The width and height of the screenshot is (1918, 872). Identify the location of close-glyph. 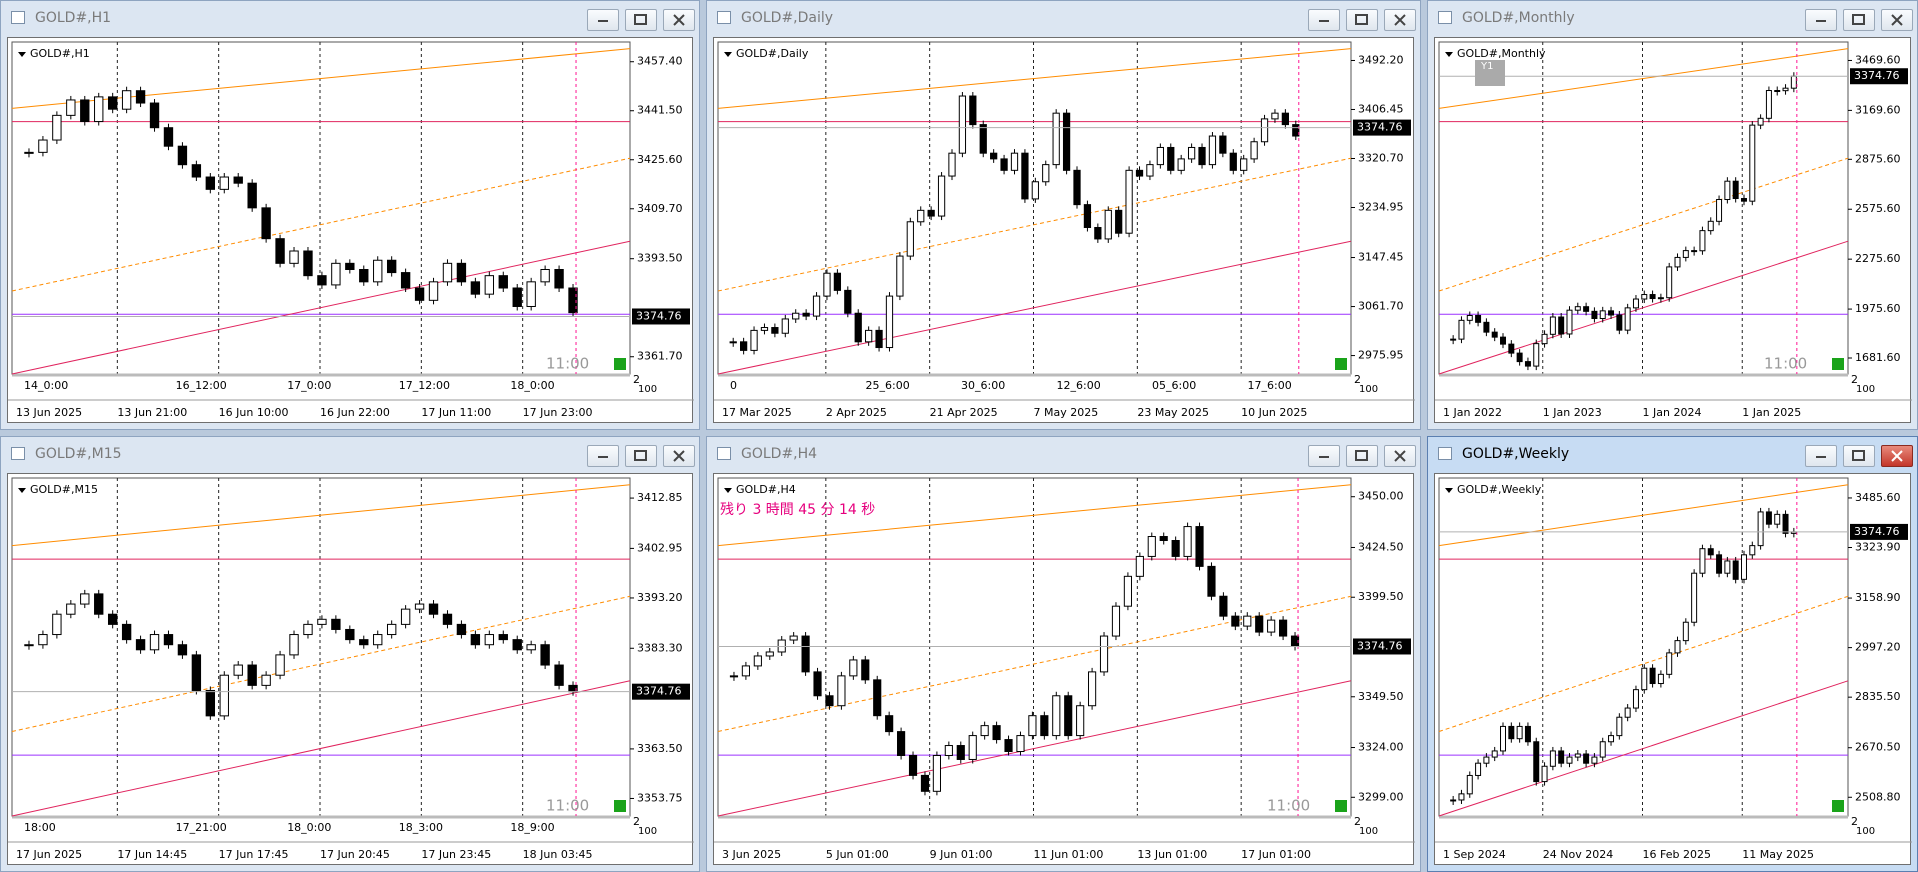
(679, 20).